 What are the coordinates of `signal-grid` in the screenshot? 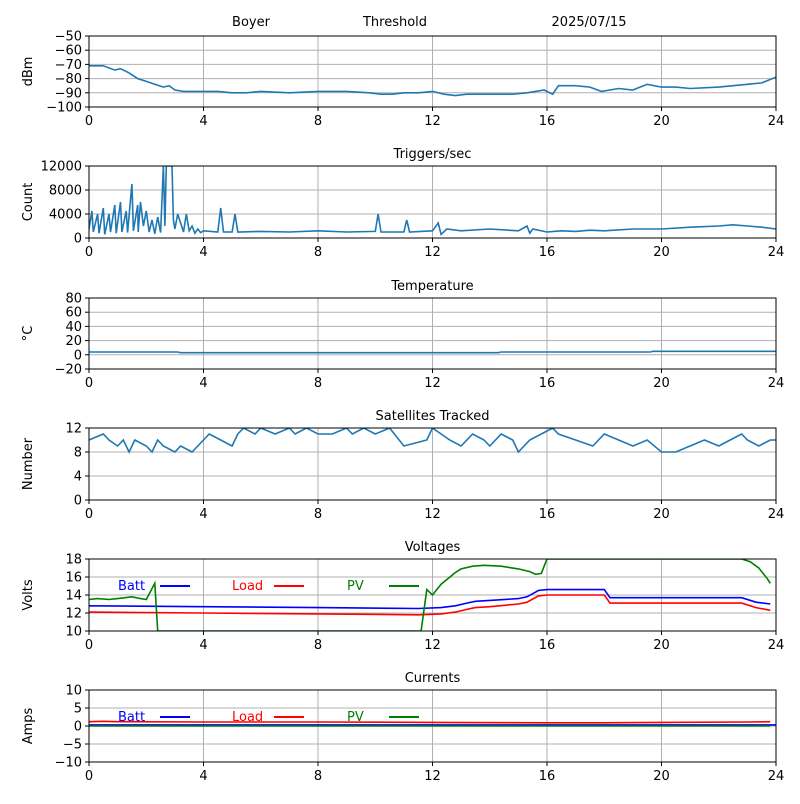 It's located at (432, 71).